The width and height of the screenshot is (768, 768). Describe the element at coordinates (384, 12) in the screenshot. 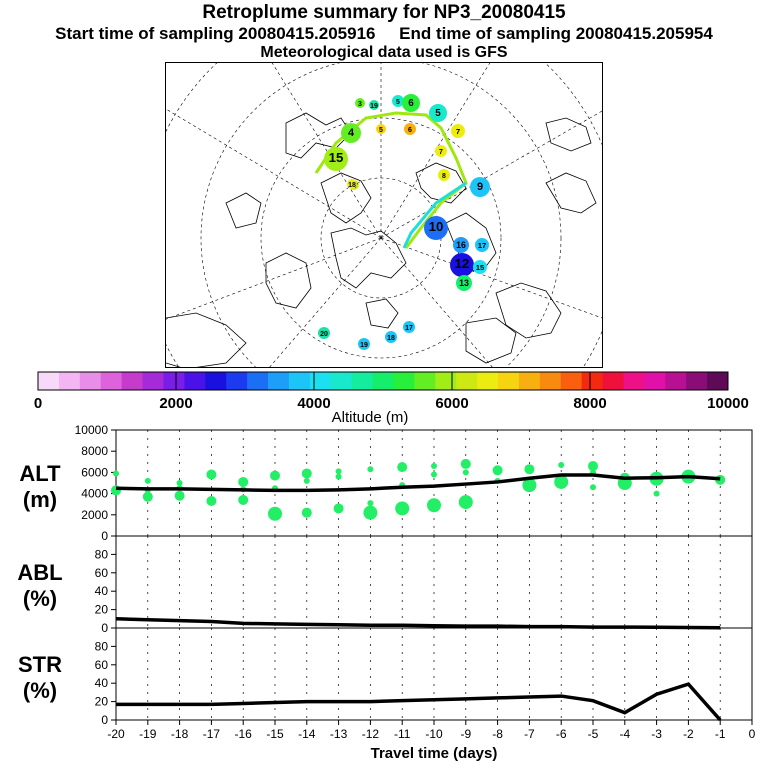

I see `page-title: Retroplume summary for NP3_20080415` at that location.